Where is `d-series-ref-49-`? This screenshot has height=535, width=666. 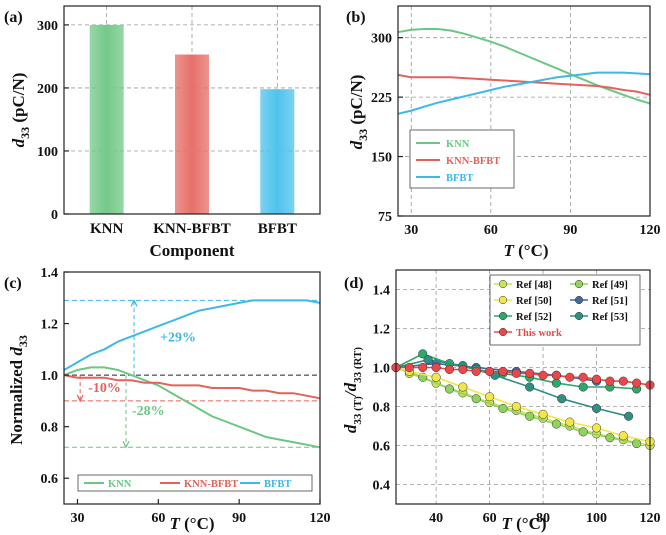 d-series-ref-49- is located at coordinates (516, 405).